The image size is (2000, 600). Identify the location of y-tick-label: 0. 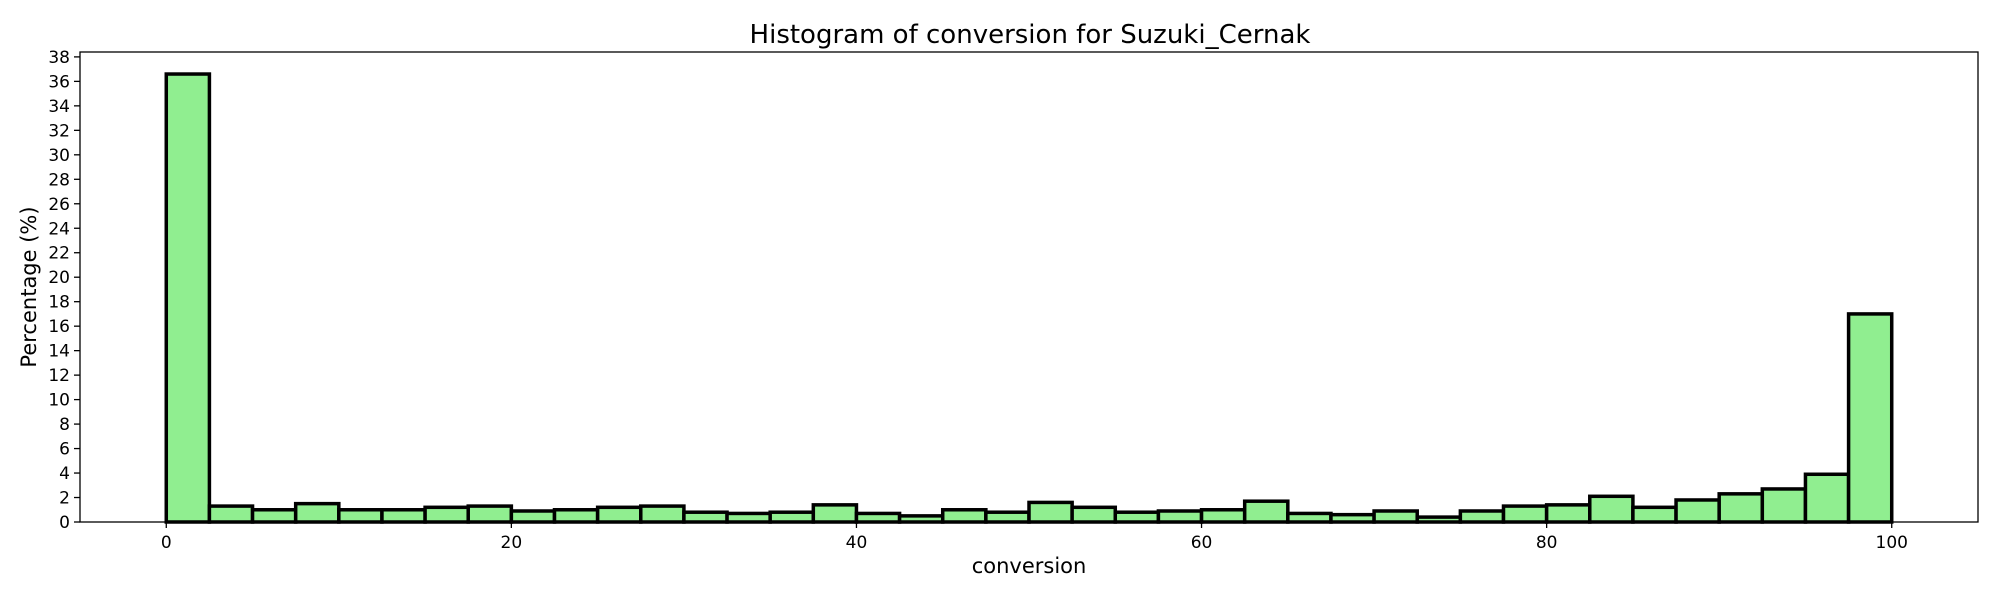
(64, 523).